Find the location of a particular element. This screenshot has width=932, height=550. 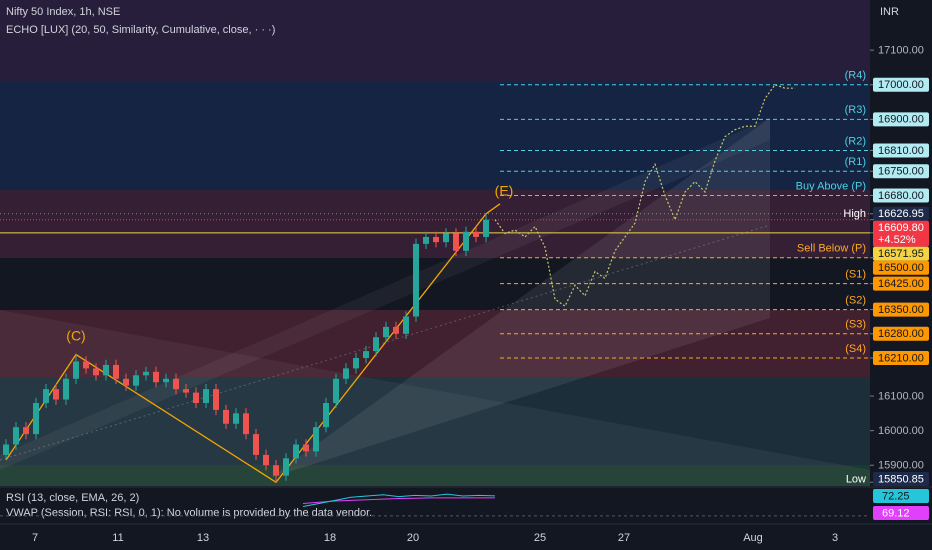

pivot-name: (S1) is located at coordinates (855, 275).